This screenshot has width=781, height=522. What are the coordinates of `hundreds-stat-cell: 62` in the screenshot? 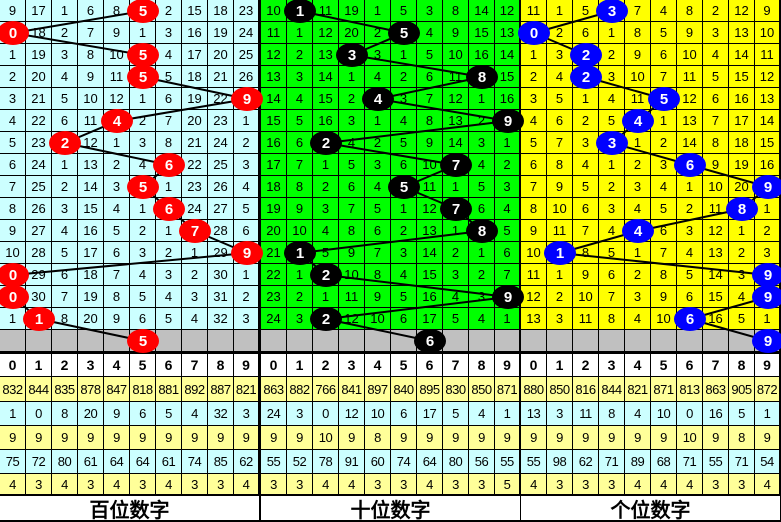 It's located at (246, 462).